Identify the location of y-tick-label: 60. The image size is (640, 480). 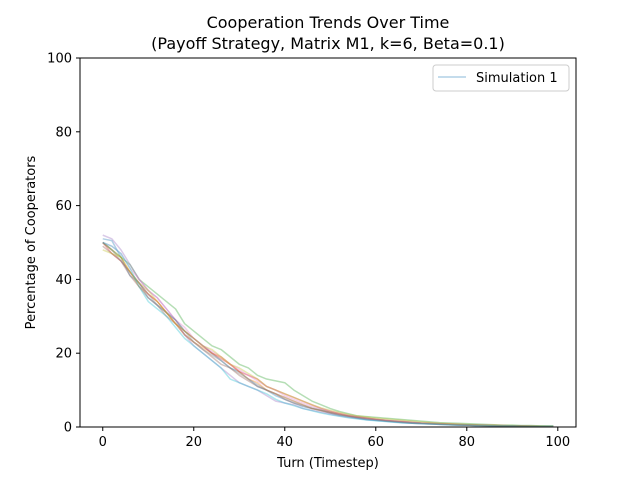
(63, 206).